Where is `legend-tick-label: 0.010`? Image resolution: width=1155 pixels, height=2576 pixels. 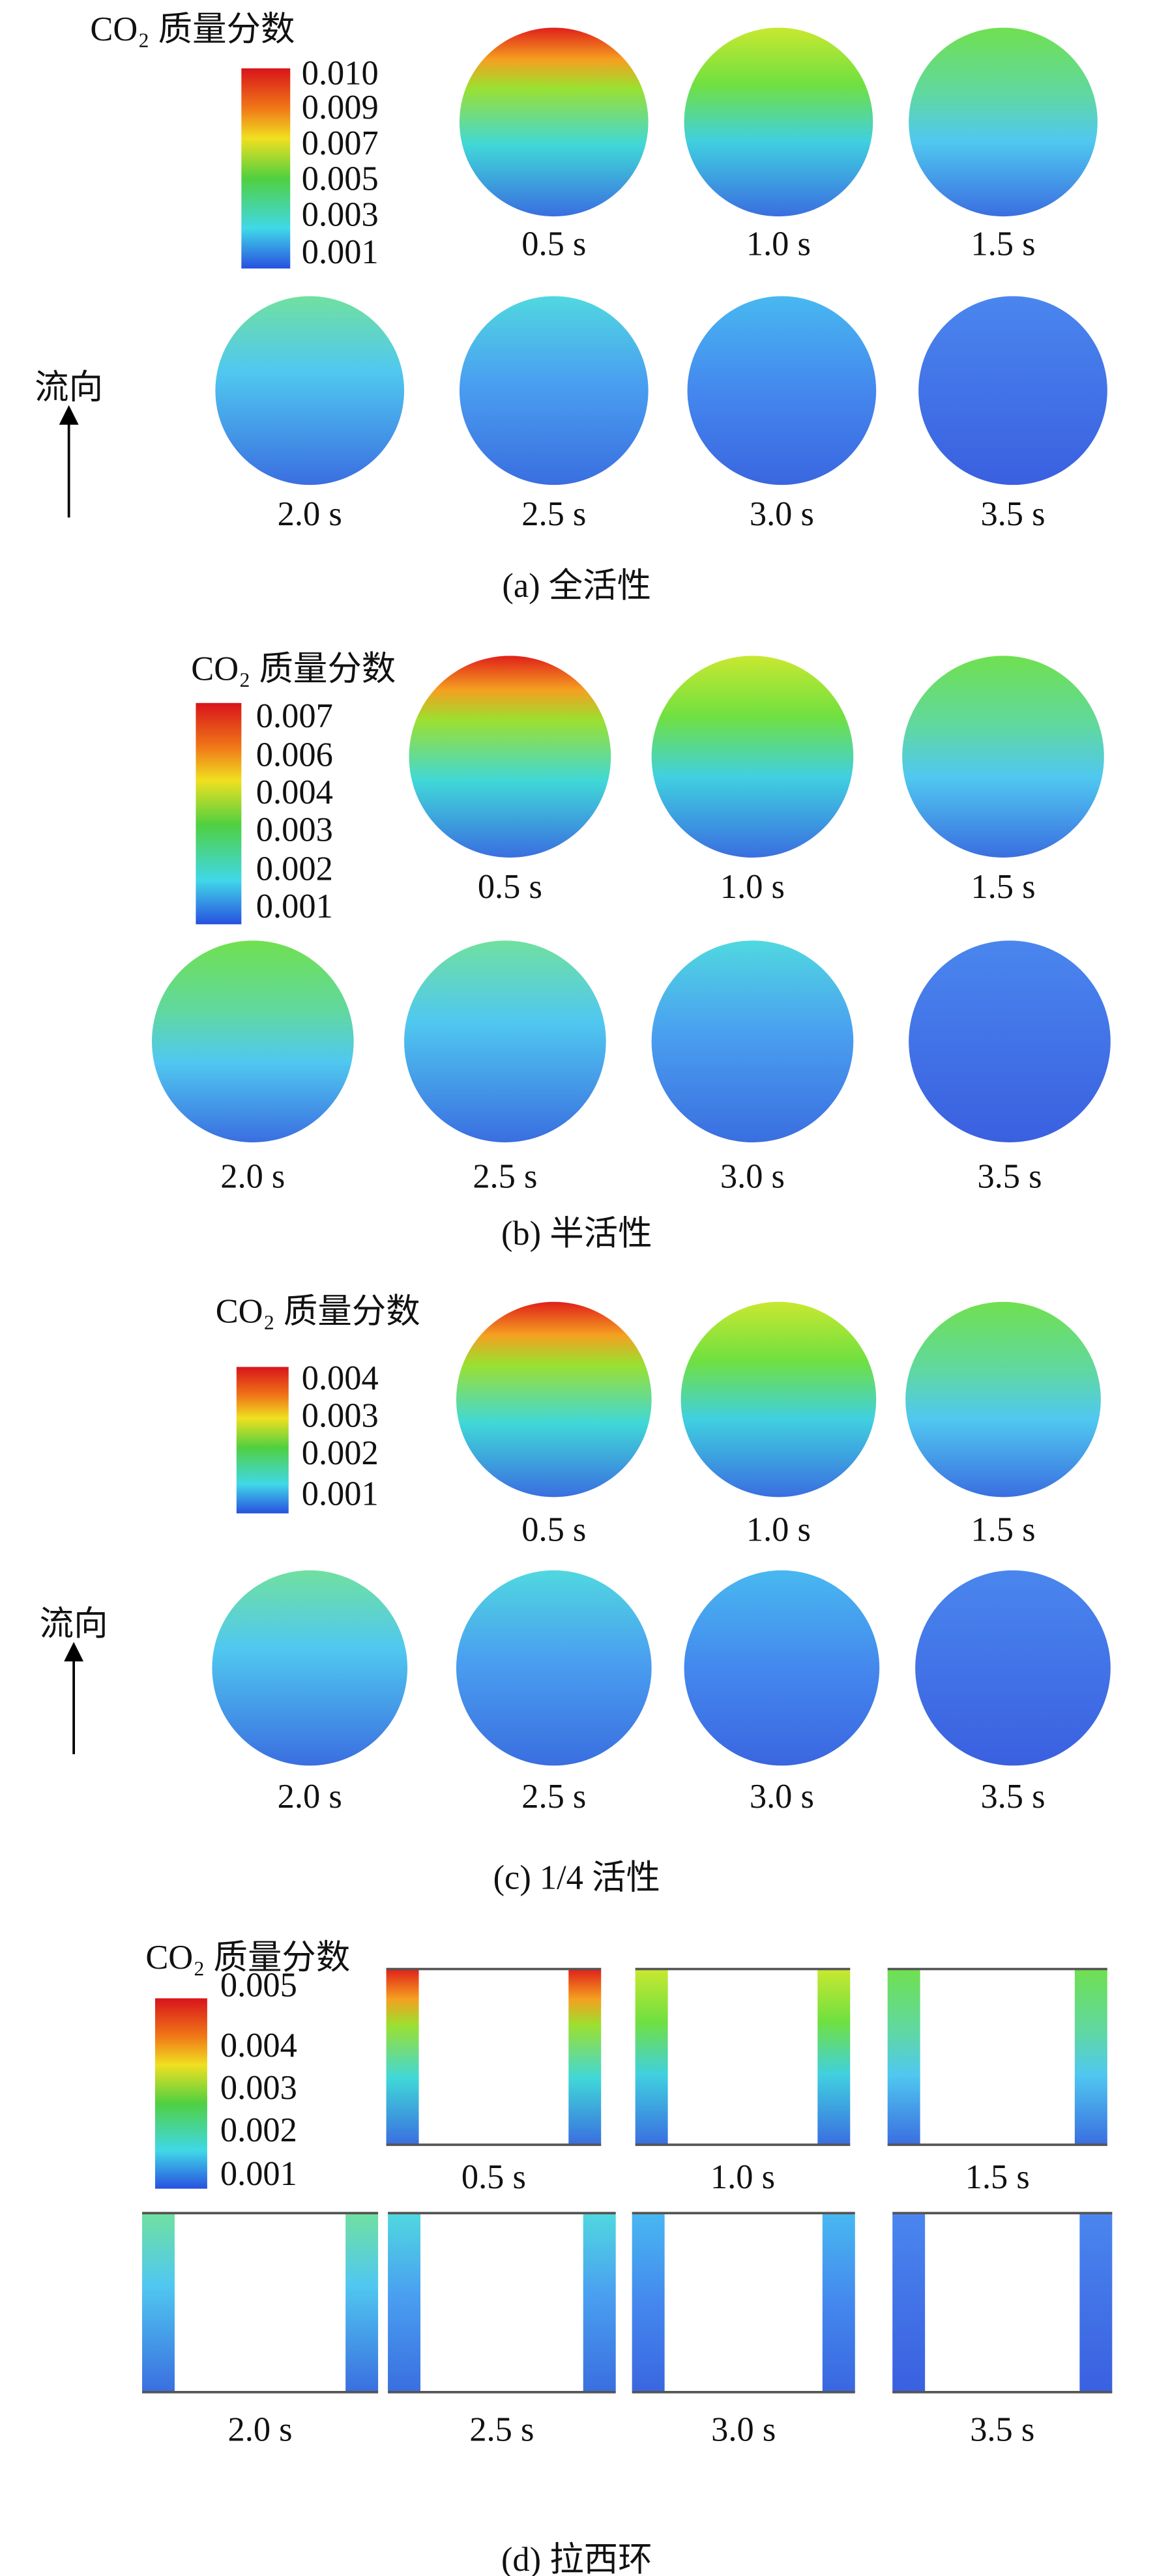
legend-tick-label: 0.010 is located at coordinates (340, 73).